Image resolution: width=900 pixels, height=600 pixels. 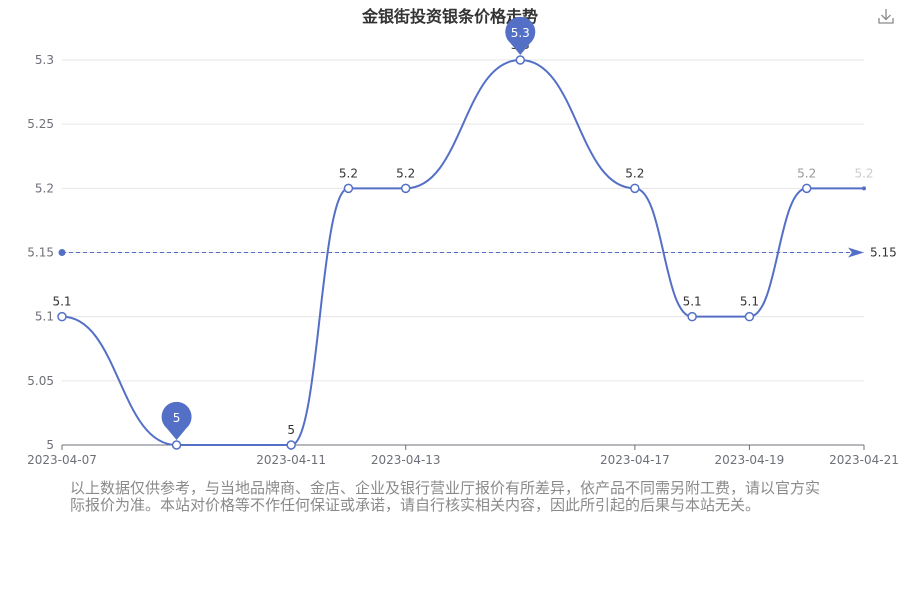 What do you see at coordinates (44, 60) in the screenshot?
I see `y-tick-label: 5.3` at bounding box center [44, 60].